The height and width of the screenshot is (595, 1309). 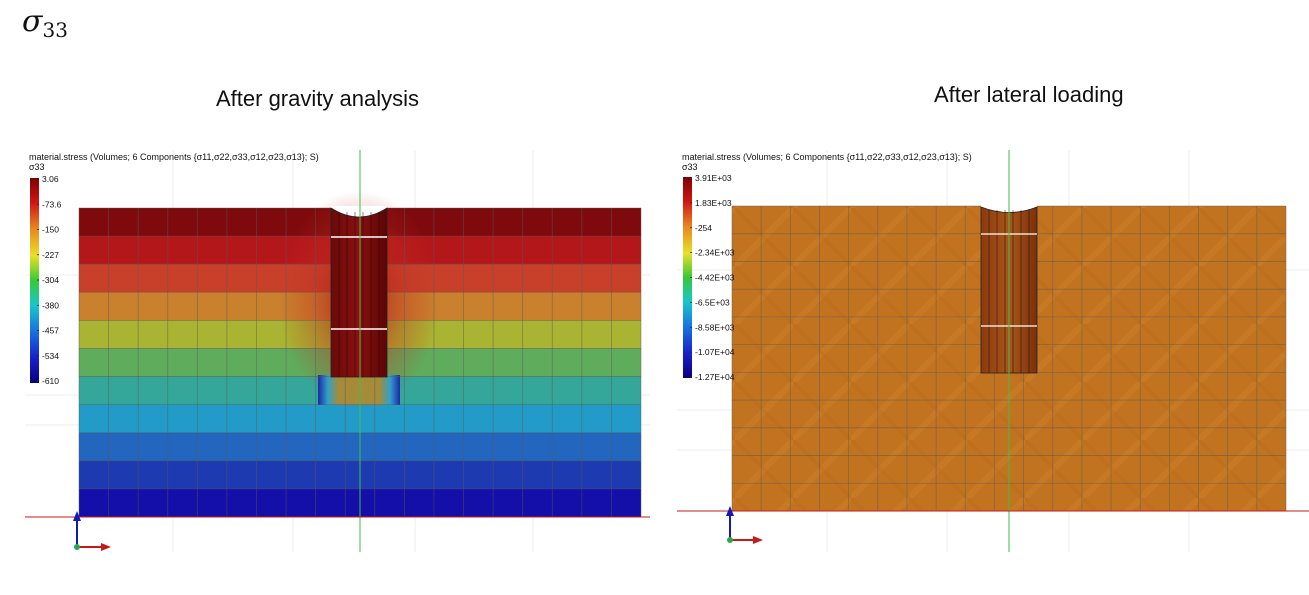 I want to click on legend-tick-label: -6.5E+03, so click(x=712, y=302).